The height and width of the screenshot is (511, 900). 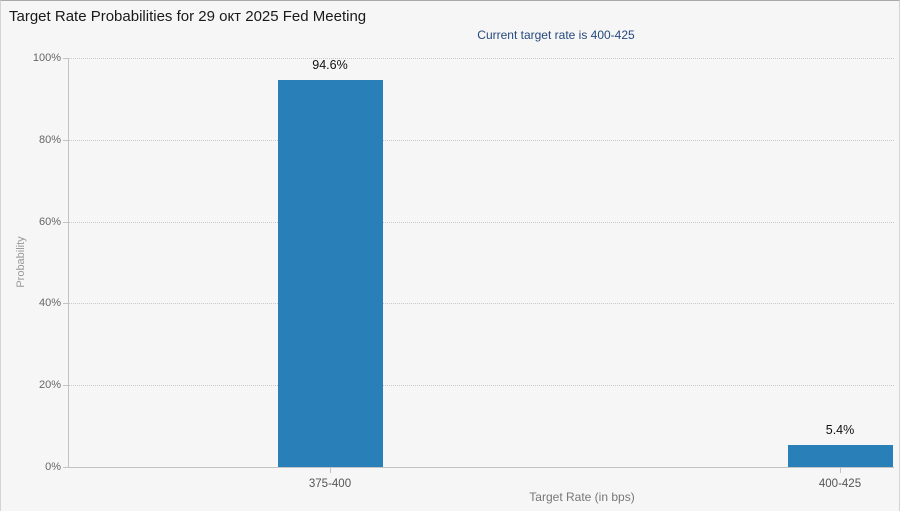 What do you see at coordinates (49, 303) in the screenshot?
I see `y-tick-label: 40%` at bounding box center [49, 303].